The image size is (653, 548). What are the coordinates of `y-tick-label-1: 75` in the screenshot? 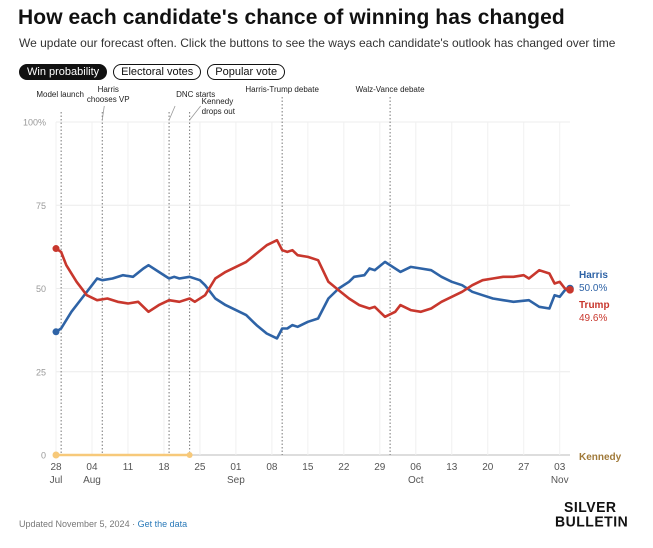 It's located at (41, 206).